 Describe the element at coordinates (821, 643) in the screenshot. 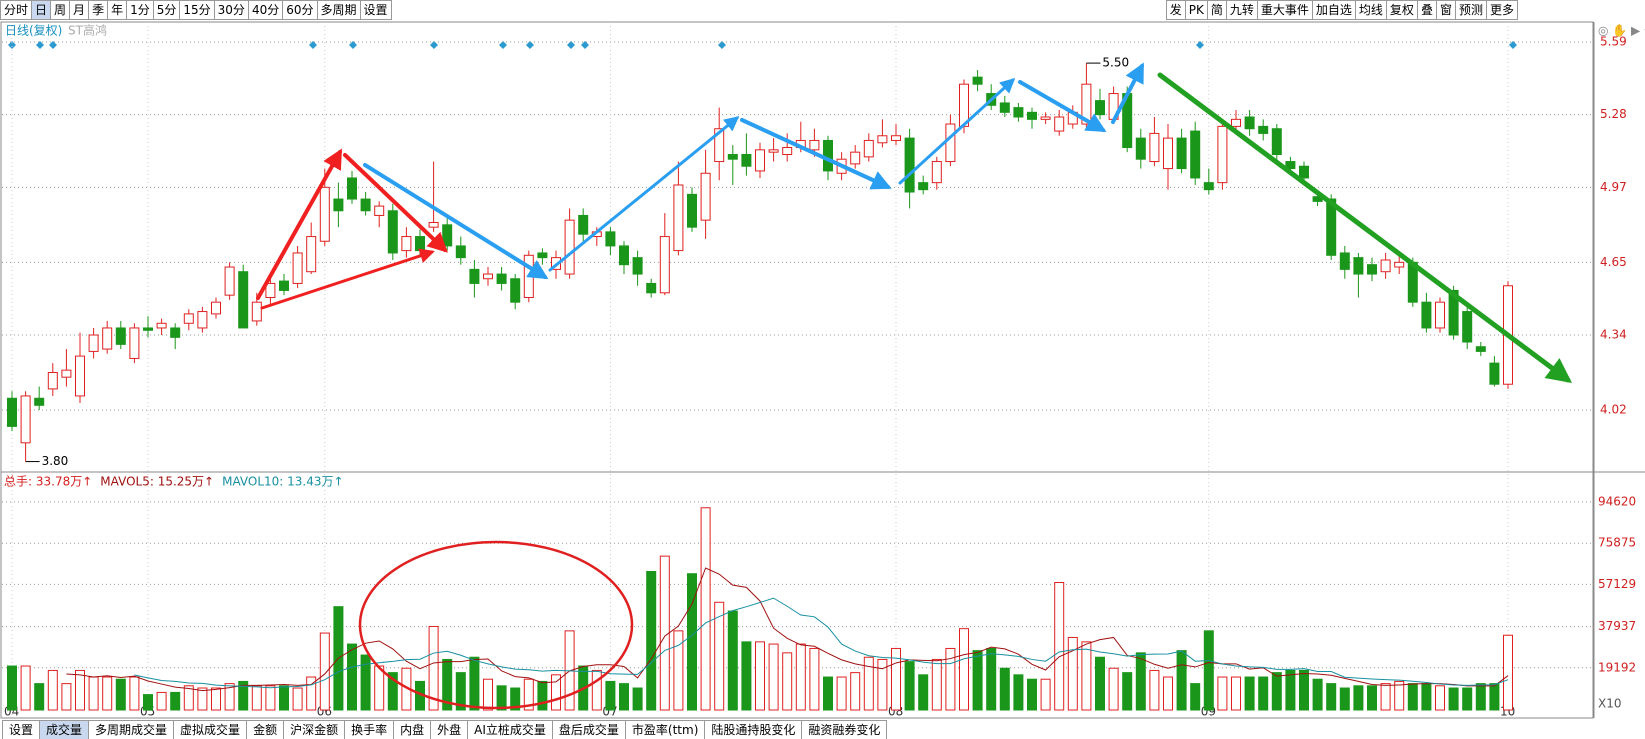

I see `mavol-line` at that location.